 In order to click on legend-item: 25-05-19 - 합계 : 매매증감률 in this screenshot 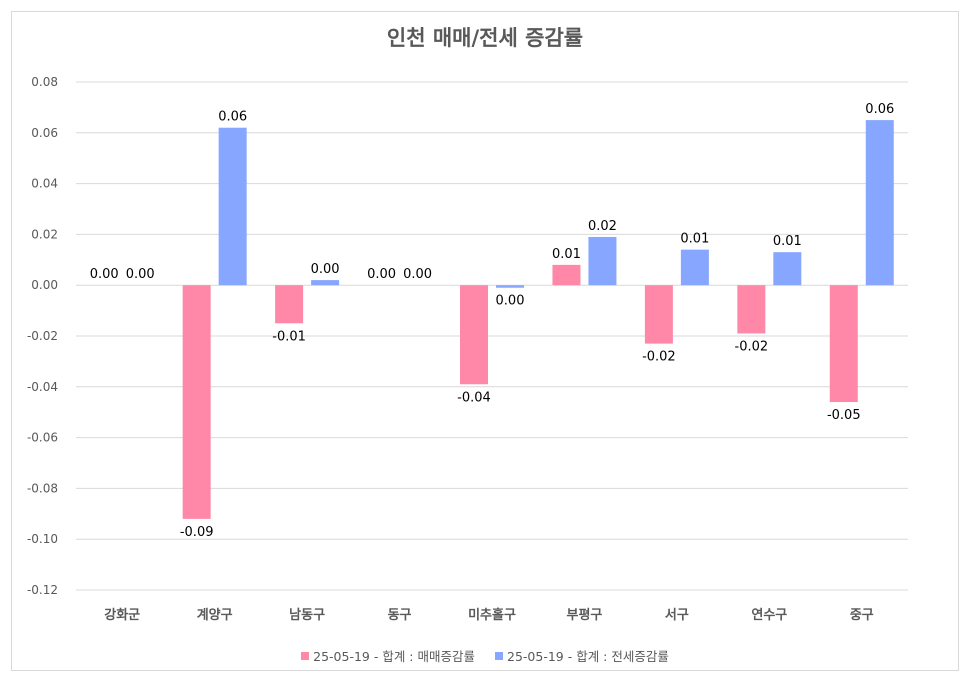, I will do `click(388, 655)`.